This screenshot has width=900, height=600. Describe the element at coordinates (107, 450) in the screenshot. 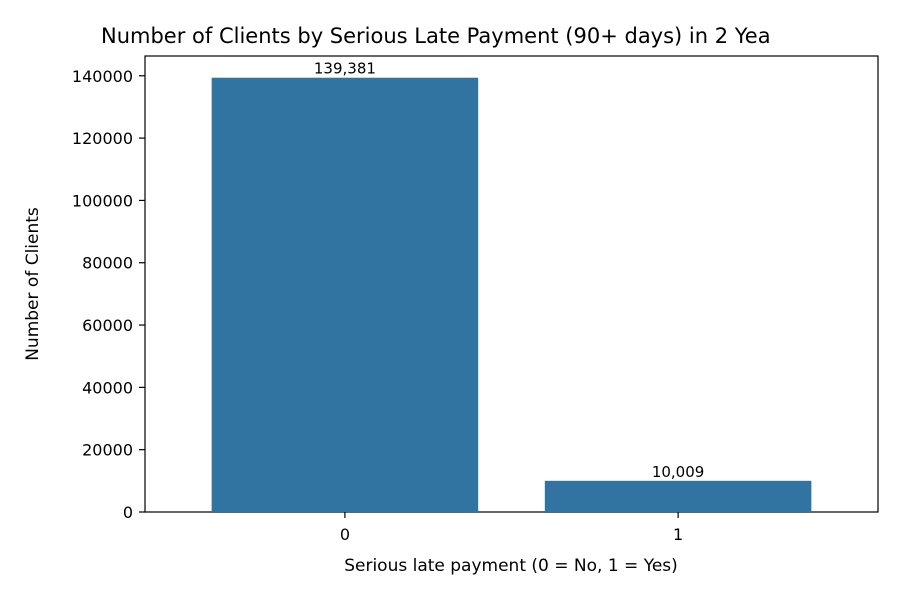

I see `y-tick-label: 20000` at that location.